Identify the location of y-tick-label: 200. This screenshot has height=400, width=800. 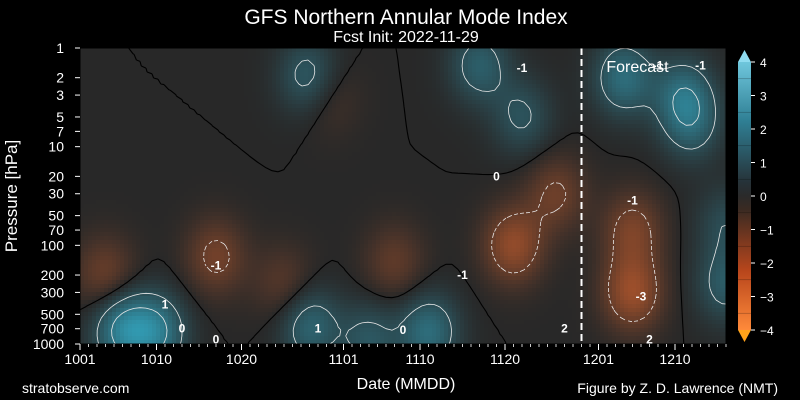
(53, 275).